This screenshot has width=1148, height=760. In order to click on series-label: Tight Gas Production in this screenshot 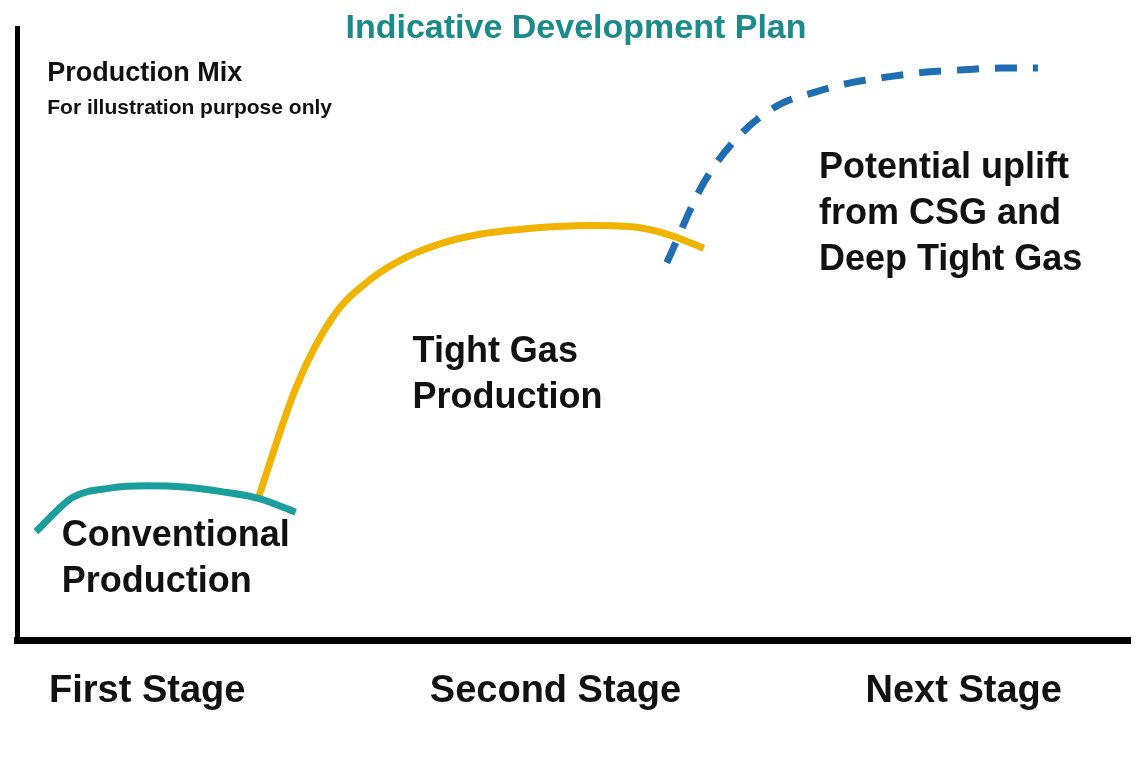, I will do `click(507, 373)`.